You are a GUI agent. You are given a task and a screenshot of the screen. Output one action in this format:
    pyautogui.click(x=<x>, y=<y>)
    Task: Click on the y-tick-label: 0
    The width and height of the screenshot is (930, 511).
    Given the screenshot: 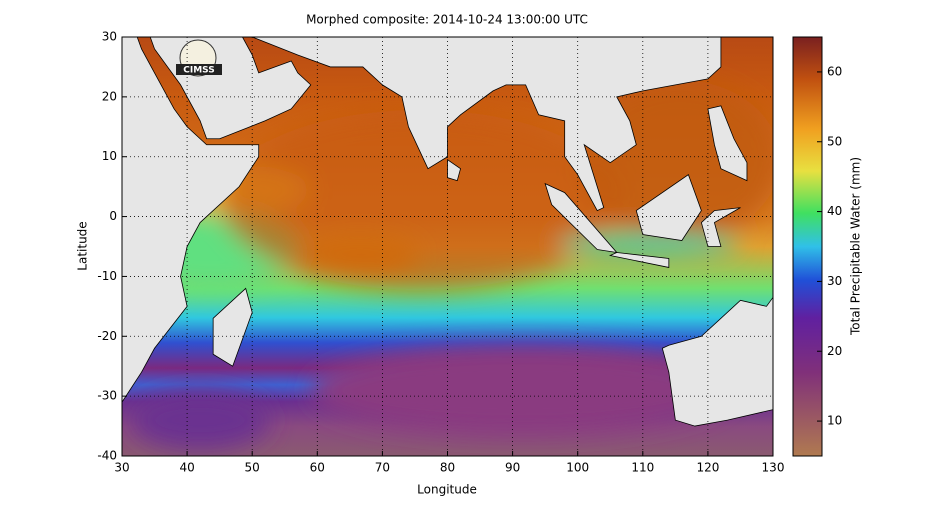 What is the action you would take?
    pyautogui.click(x=113, y=216)
    